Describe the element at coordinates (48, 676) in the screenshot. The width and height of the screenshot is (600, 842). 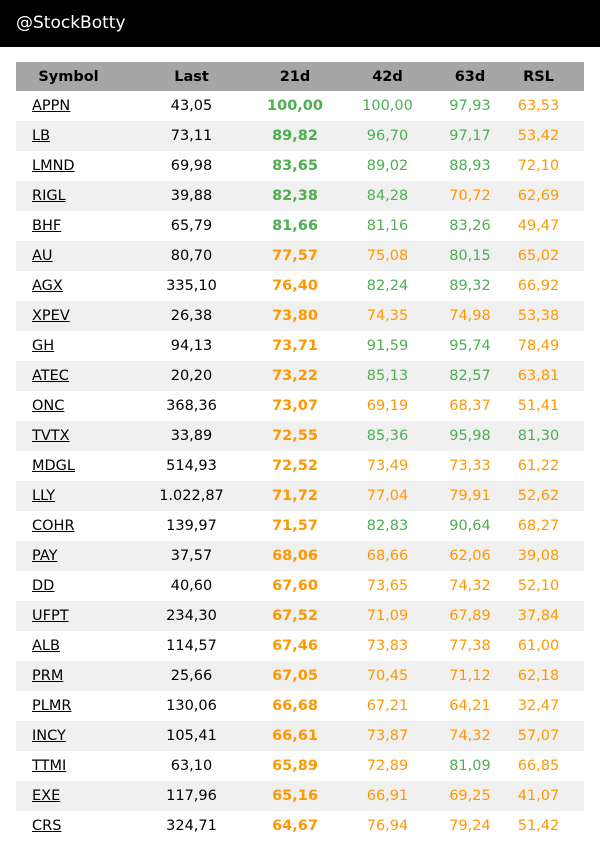
I see `symbol-link: PRM` at that location.